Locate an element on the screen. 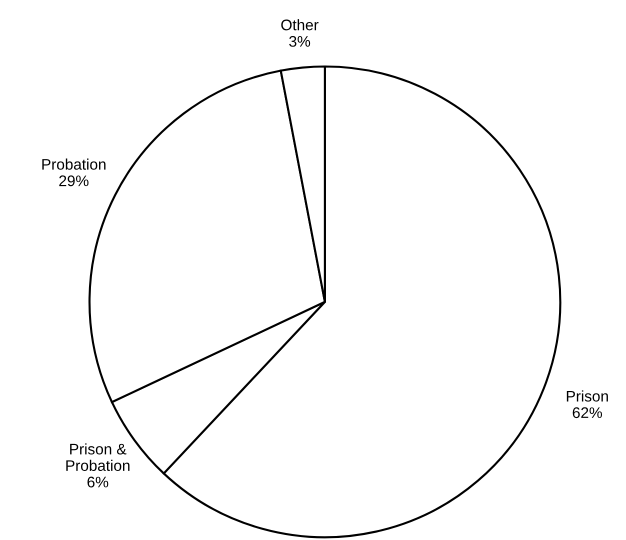 This screenshot has width=626, height=540. slice-label: Other is located at coordinates (299, 24).